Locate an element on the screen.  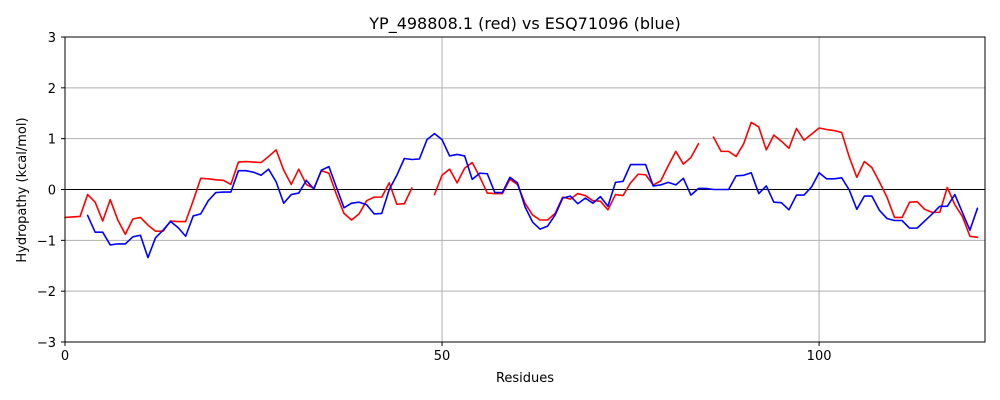
x-axis-ticks: 0 50 100 is located at coordinates (446, 353).